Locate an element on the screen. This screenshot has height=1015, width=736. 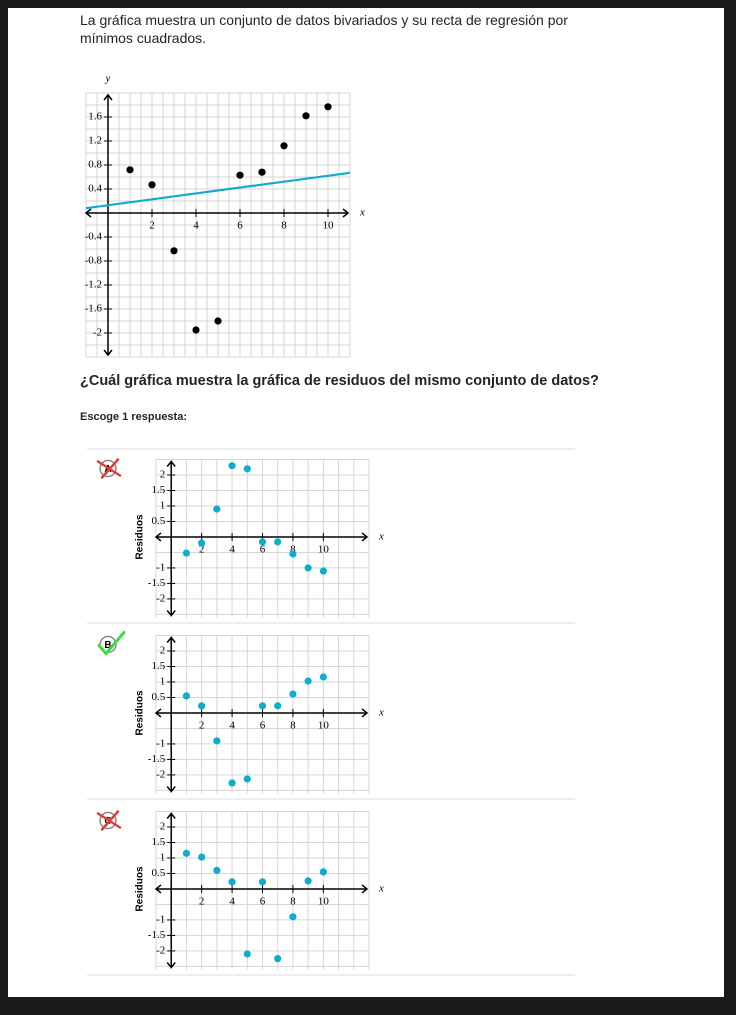
regression-line is located at coordinates (218, 190).